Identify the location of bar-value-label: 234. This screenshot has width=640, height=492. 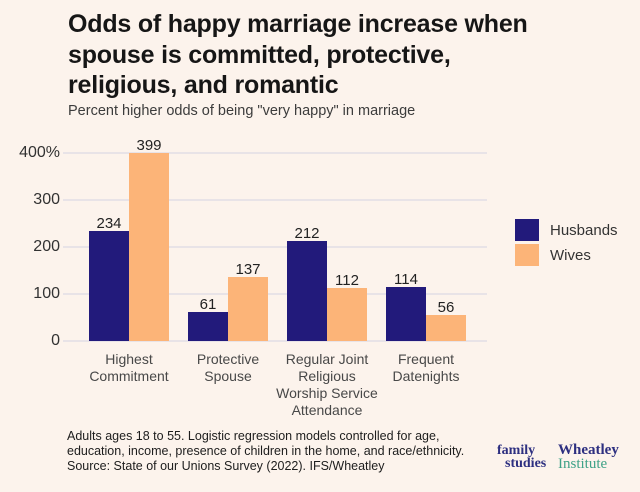
(109, 224).